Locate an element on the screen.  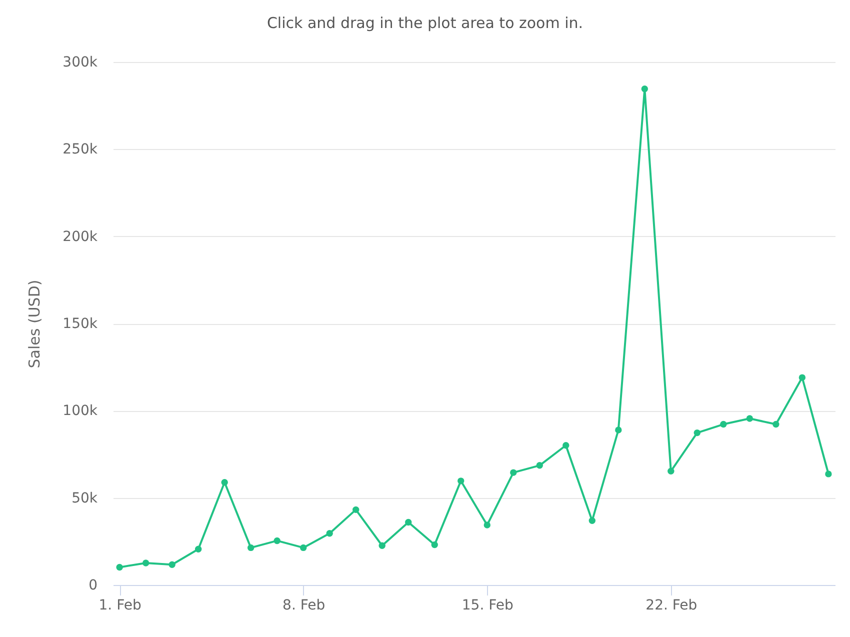
y-axis-title: Sales (USD) is located at coordinates (35, 324).